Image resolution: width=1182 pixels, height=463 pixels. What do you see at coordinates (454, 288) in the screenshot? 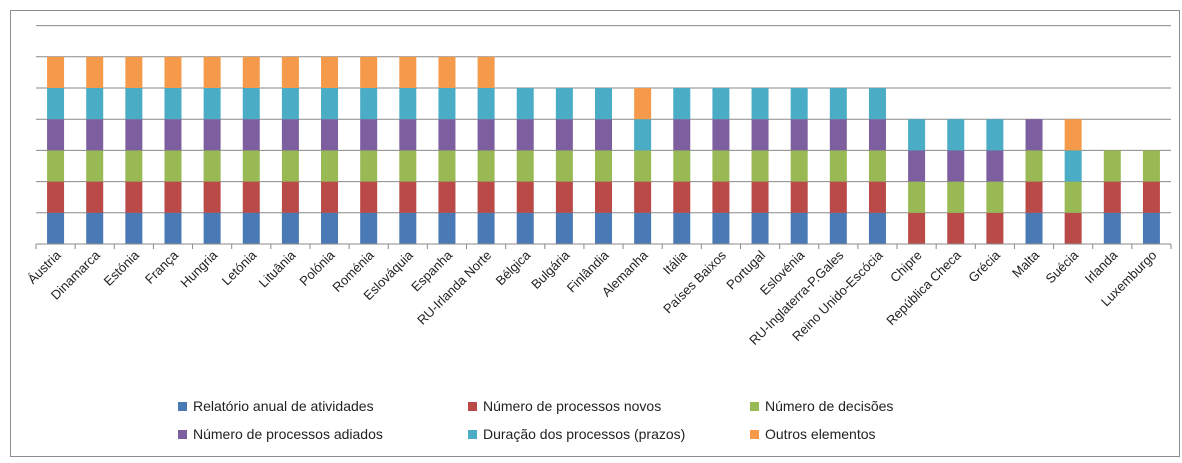
I see `x-tick-label: RU-Irlanda Norte` at bounding box center [454, 288].